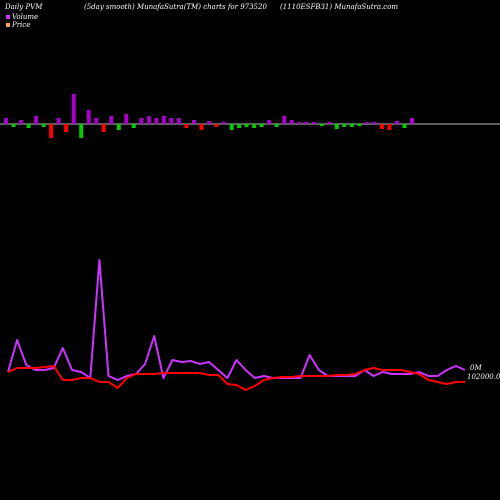 The height and width of the screenshot is (500, 500). What do you see at coordinates (483, 377) in the screenshot?
I see `right-label-price: 102000.00` at bounding box center [483, 377].